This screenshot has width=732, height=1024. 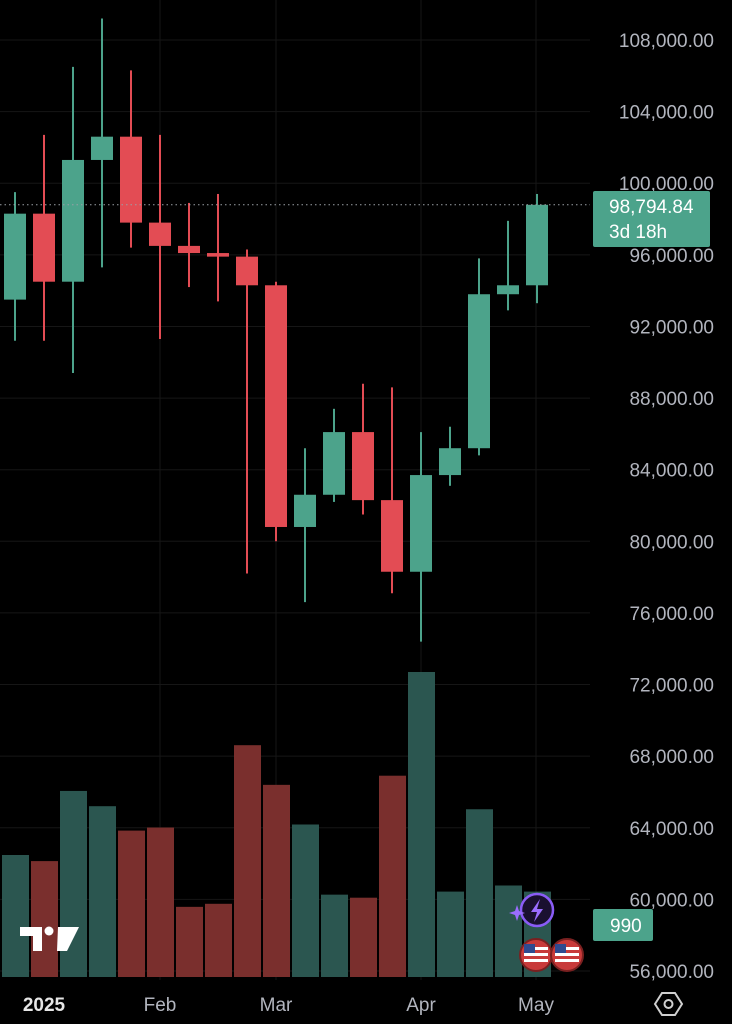 I want to click on y-tick-label: 96,000.00, so click(x=671, y=256).